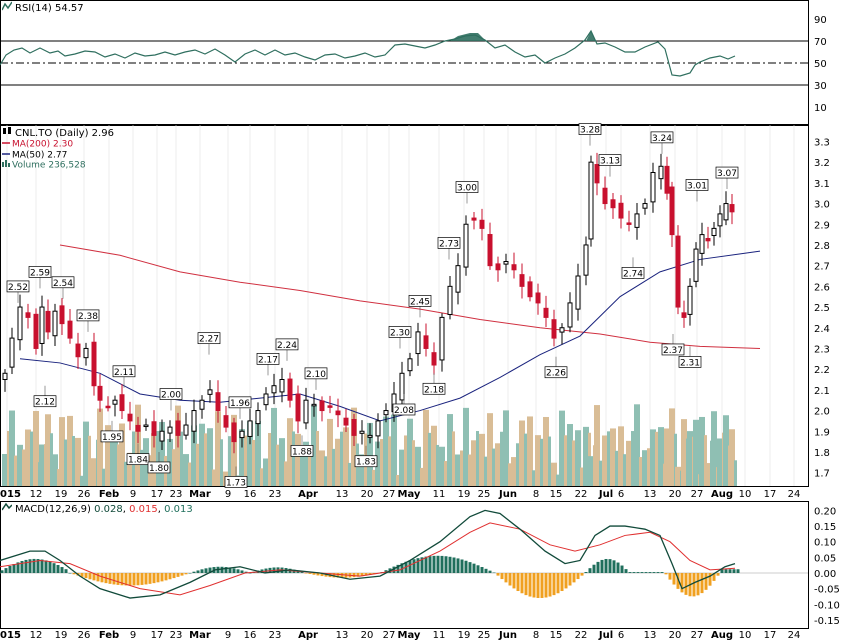 This screenshot has width=843, height=640. What do you see at coordinates (84, 494) in the screenshot?
I see `x-tick-label: 26` at bounding box center [84, 494].